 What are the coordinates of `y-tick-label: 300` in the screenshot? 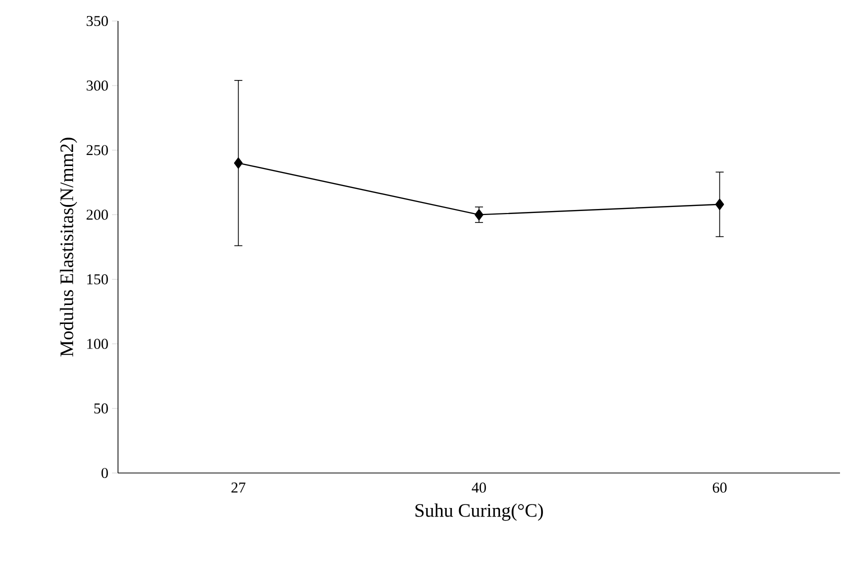 It's located at (97, 85).